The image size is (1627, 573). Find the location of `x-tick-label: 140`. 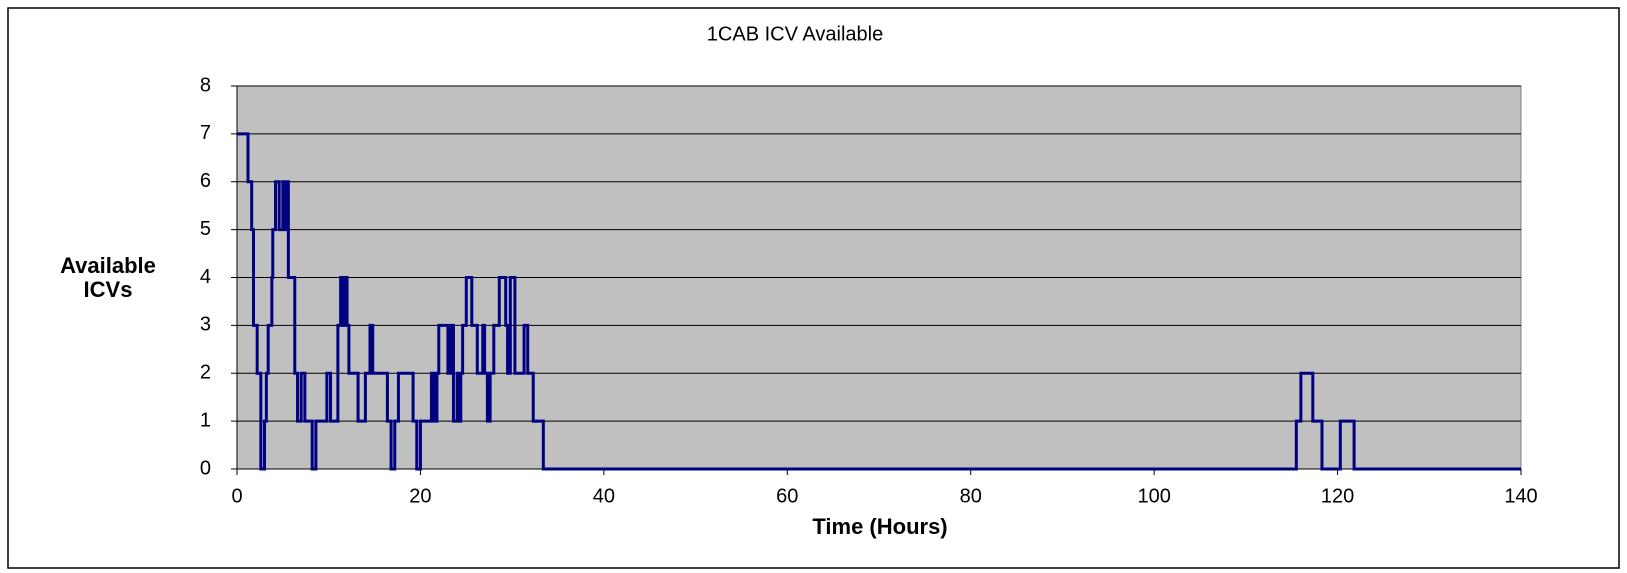

x-tick-label: 140 is located at coordinates (1520, 496).